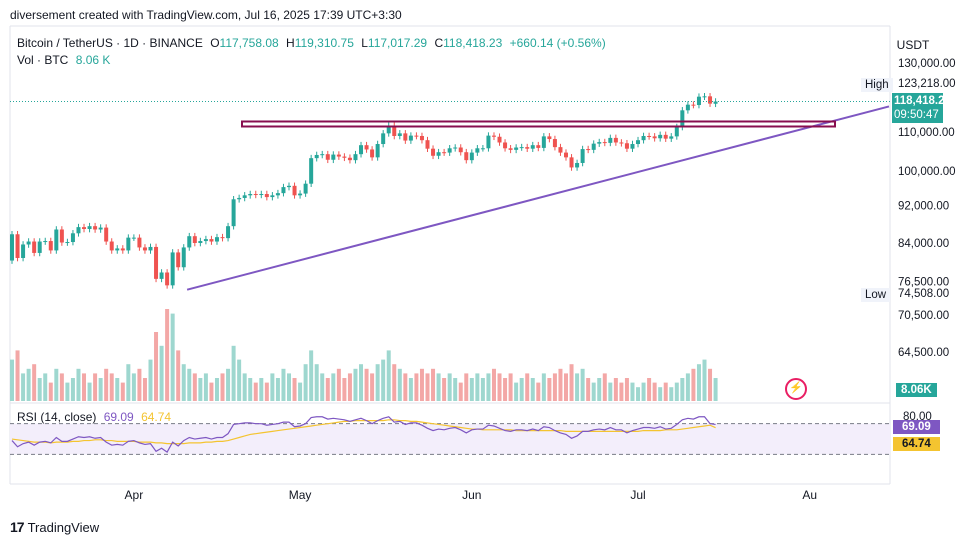  Describe the element at coordinates (913, 45) in the screenshot. I see `currency-label: USDT` at that location.